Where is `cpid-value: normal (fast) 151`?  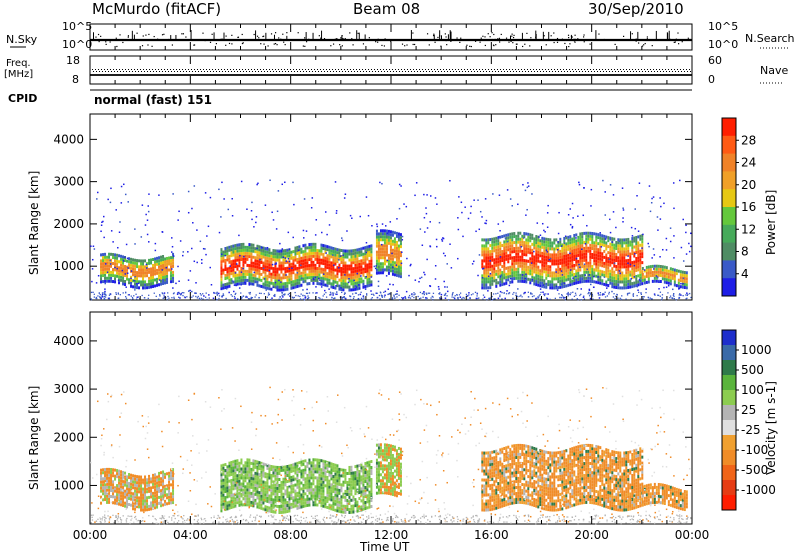
cpid-value: normal (fast) 151 is located at coordinates (153, 100).